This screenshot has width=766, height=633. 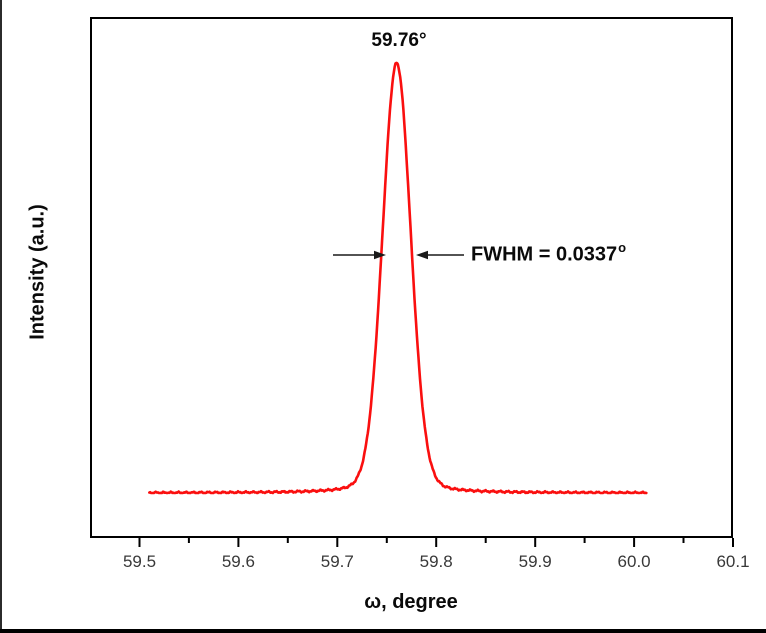 I want to click on image-border-bottom, so click(x=383, y=631).